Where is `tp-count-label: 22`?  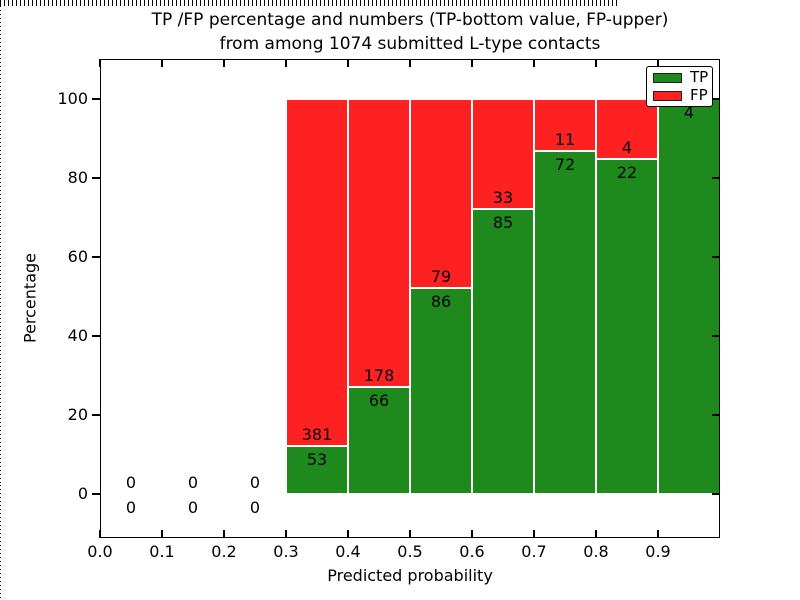 tp-count-label: 22 is located at coordinates (627, 173).